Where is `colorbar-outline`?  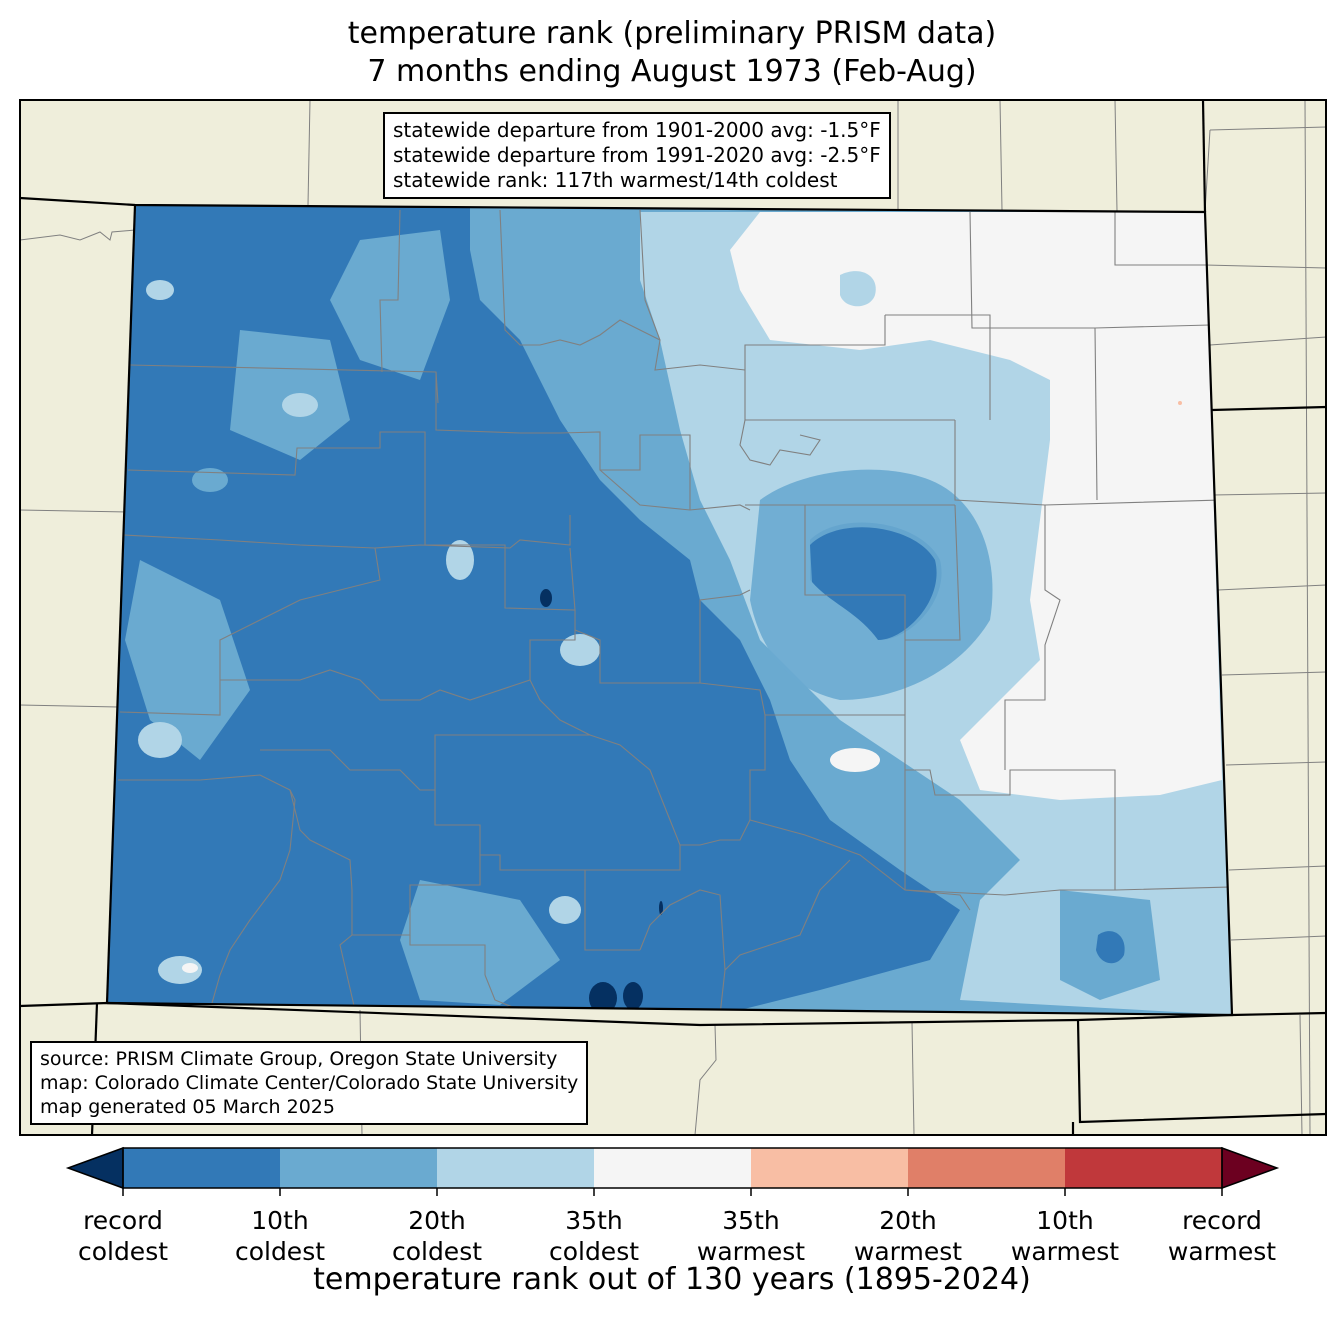 colorbar-outline is located at coordinates (672, 1168).